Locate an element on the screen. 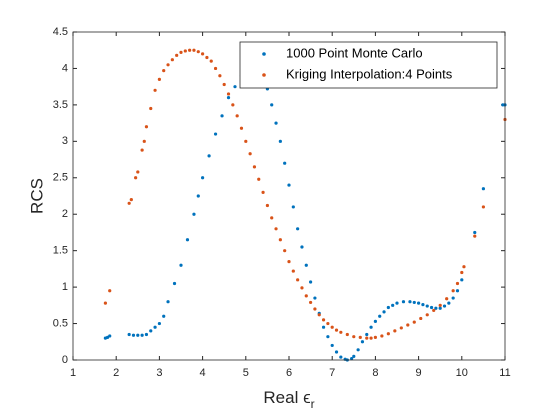 This screenshot has height=420, width=560. y-tick-label: 1 is located at coordinates (65, 287).